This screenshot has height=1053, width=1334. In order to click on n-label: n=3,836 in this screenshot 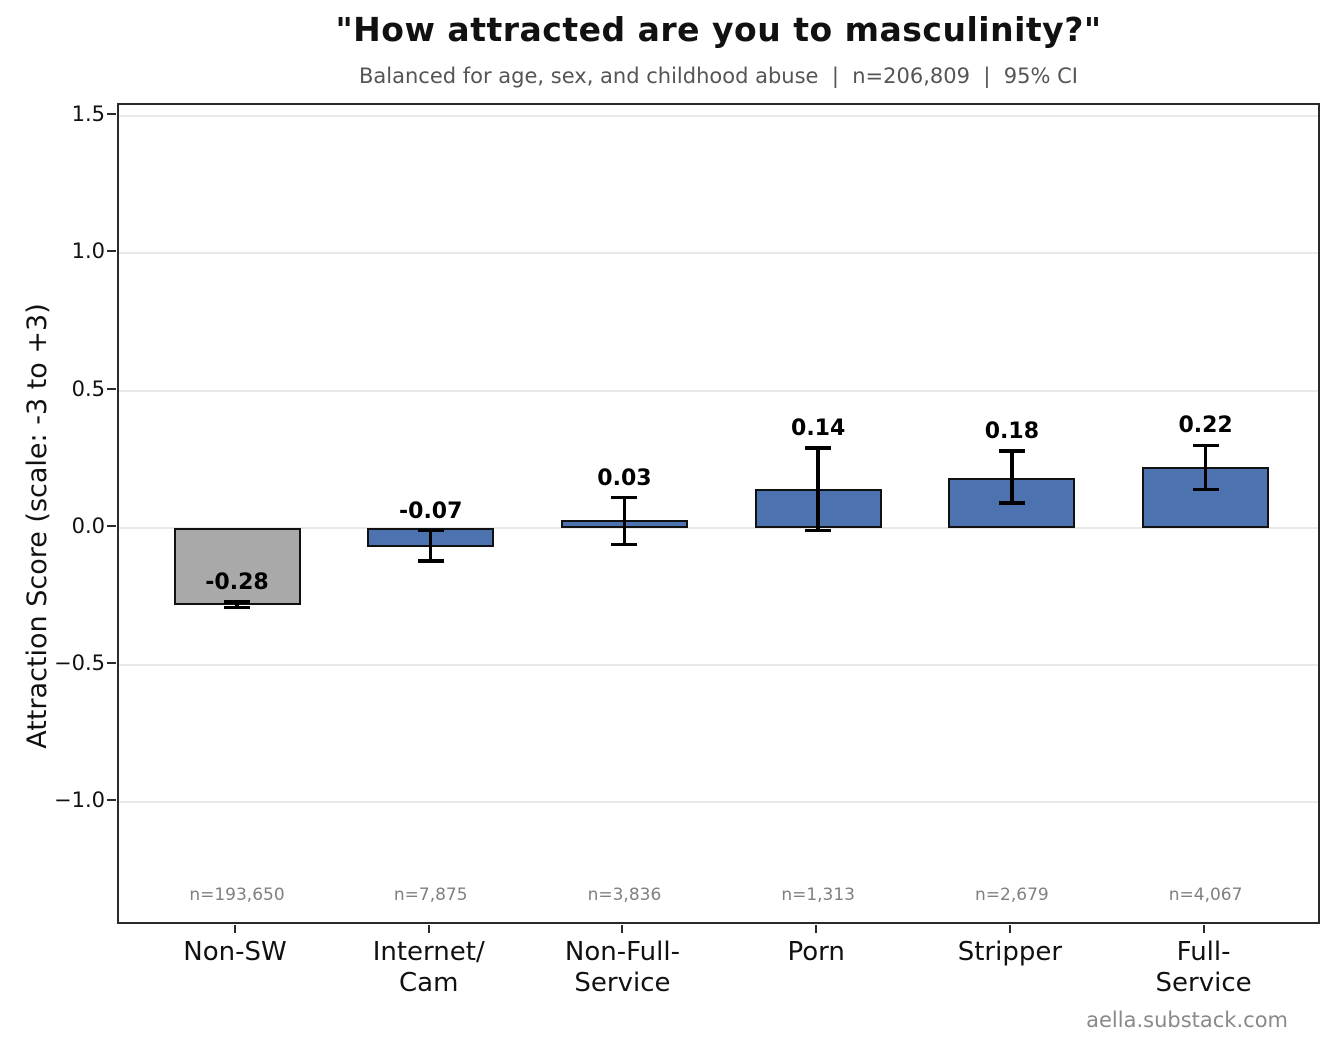, I will do `click(624, 895)`.